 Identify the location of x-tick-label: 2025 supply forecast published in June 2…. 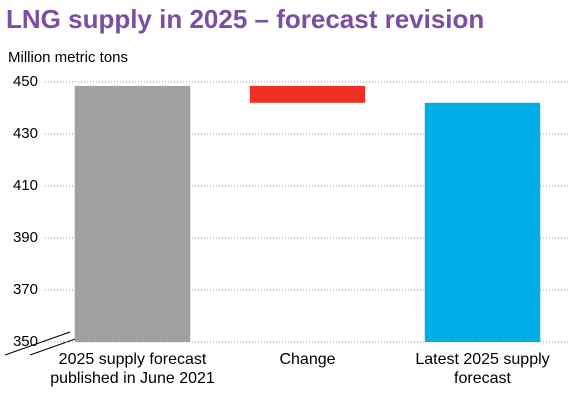
(132, 369).